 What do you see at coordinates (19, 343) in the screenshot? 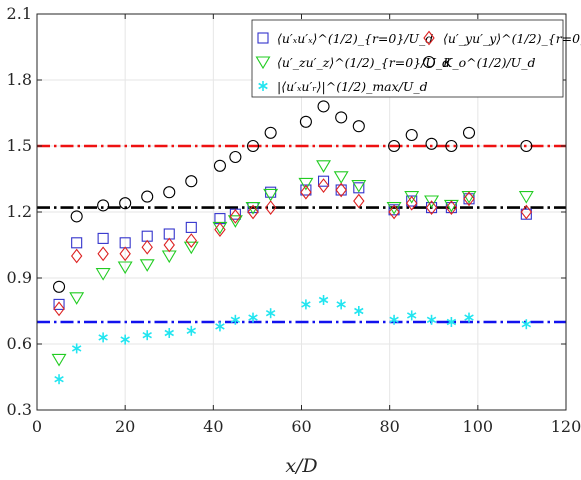
I see `y-tick-label: 0.6` at bounding box center [19, 343].